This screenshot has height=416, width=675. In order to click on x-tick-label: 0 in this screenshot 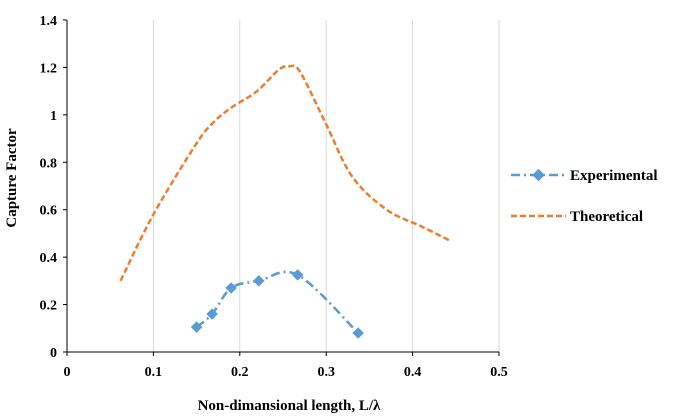, I will do `click(67, 372)`.